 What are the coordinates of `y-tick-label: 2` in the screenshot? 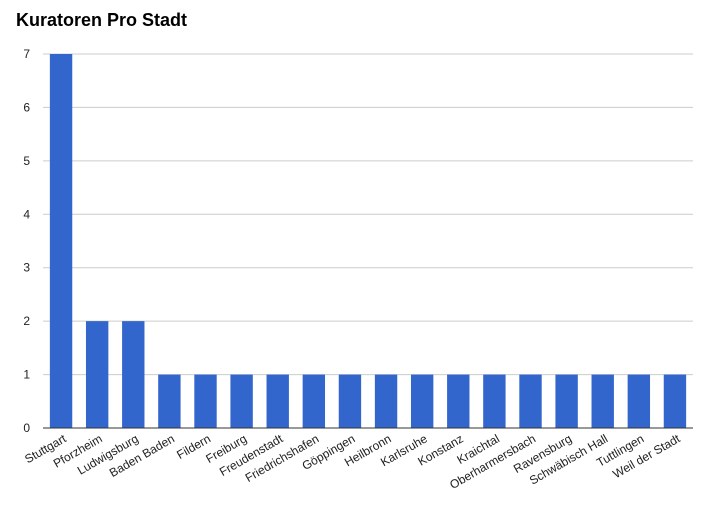 It's located at (26, 321).